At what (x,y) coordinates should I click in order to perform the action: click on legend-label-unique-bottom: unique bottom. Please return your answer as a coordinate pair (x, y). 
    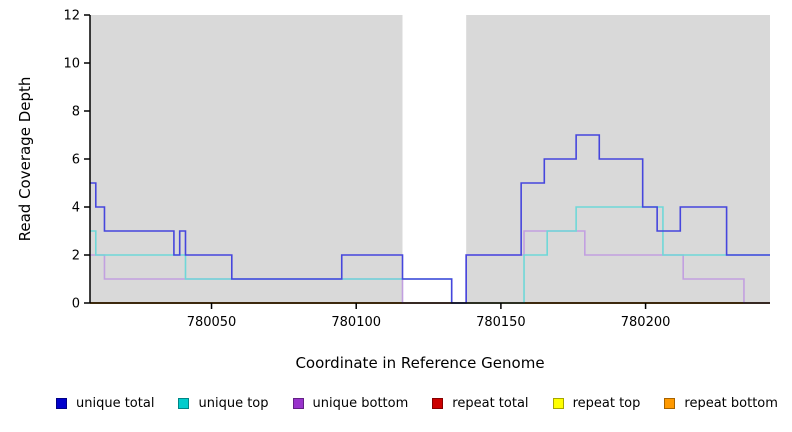
    Looking at the image, I should click on (360, 403).